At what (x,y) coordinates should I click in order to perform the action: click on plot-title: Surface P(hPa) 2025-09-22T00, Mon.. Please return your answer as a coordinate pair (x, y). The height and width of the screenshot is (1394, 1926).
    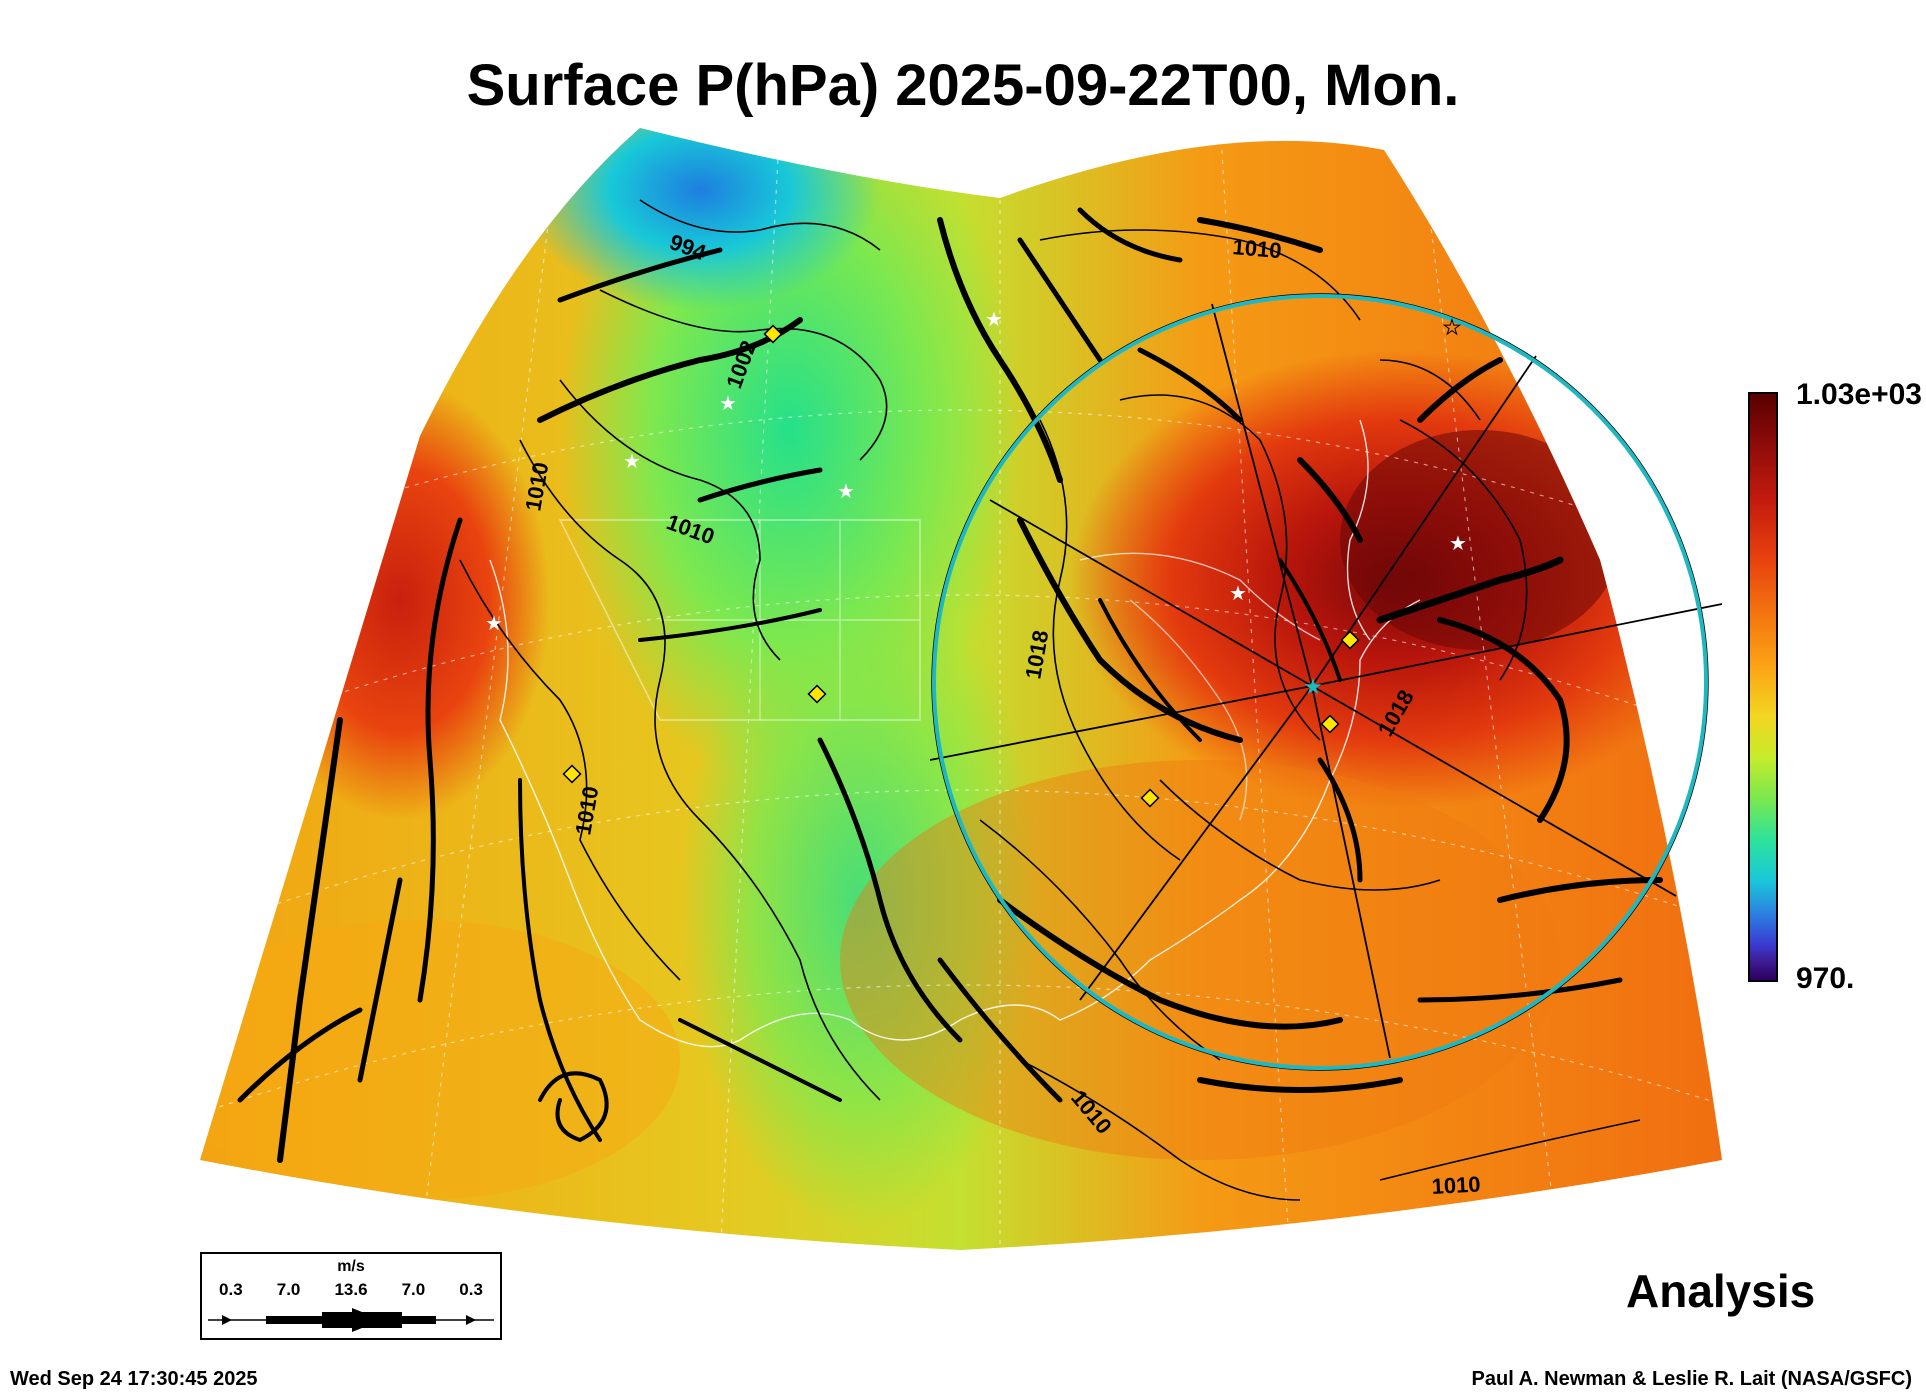
    Looking at the image, I should click on (963, 85).